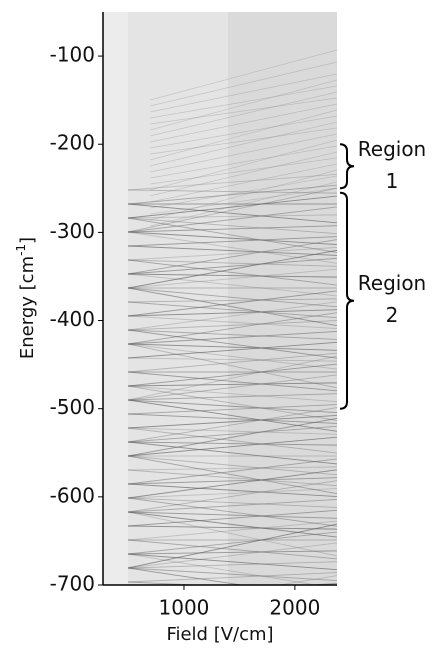 This screenshot has height=650, width=440. Describe the element at coordinates (72, 584) in the screenshot. I see `y-tick-label: -700` at that location.